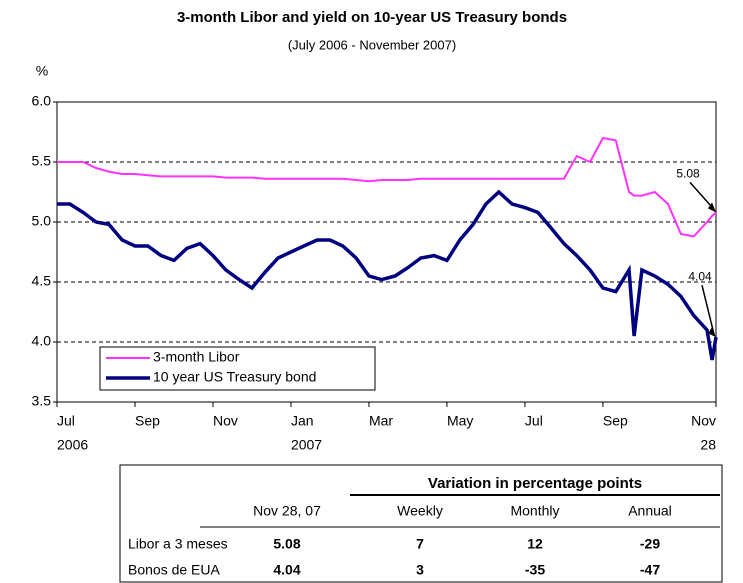  I want to click on x-tick-label: Jan, so click(302, 421).